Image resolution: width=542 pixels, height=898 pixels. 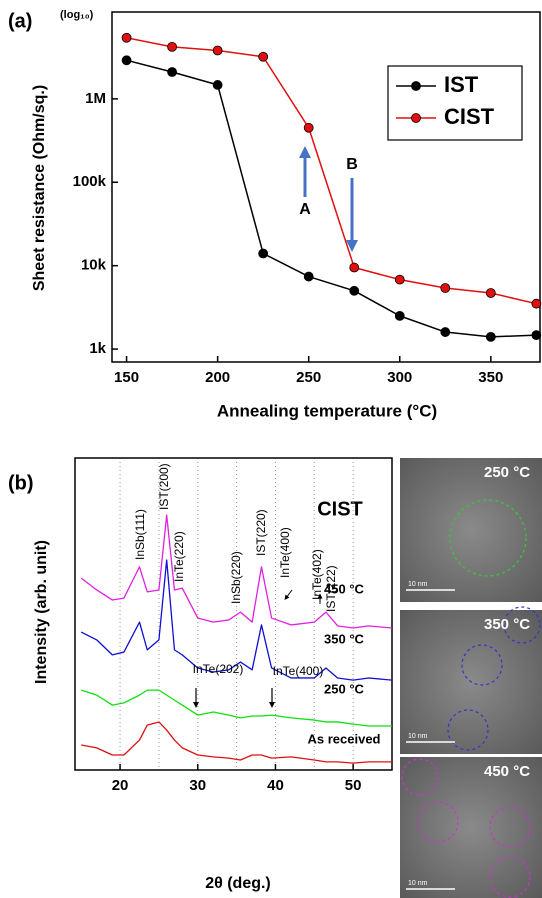 What do you see at coordinates (399, 377) in the screenshot?
I see `x-tick-label: 300` at bounding box center [399, 377].